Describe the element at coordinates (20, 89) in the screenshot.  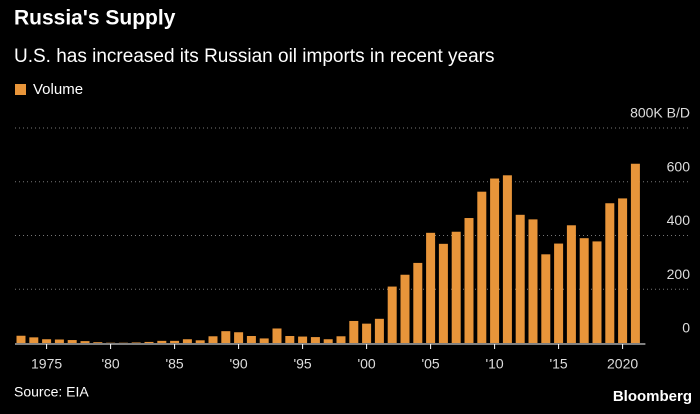
I see `legend-swatch` at that location.